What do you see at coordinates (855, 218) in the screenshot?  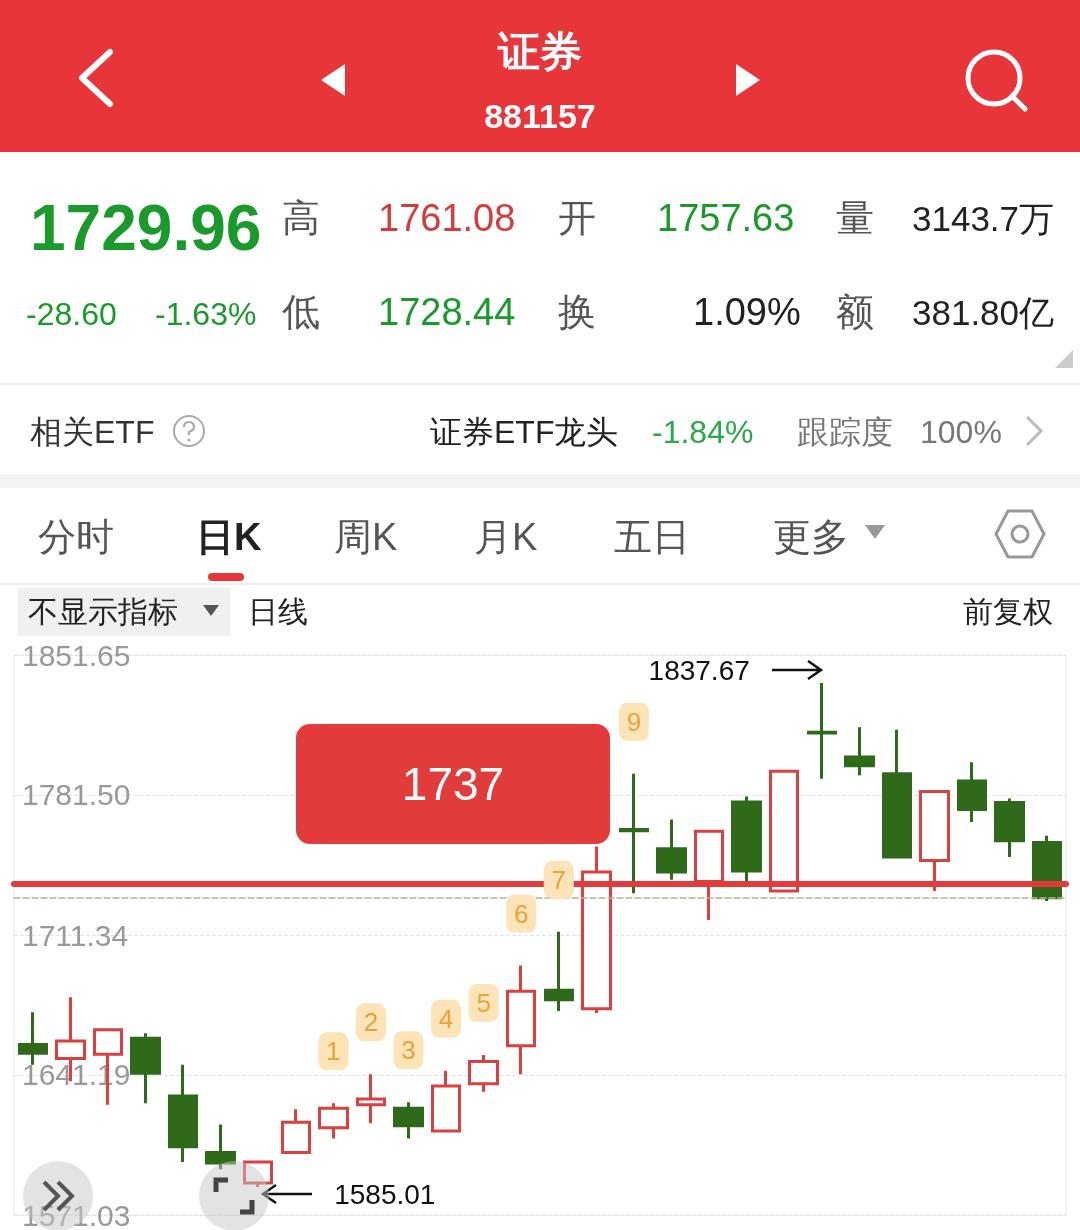 I see `text: 量` at bounding box center [855, 218].